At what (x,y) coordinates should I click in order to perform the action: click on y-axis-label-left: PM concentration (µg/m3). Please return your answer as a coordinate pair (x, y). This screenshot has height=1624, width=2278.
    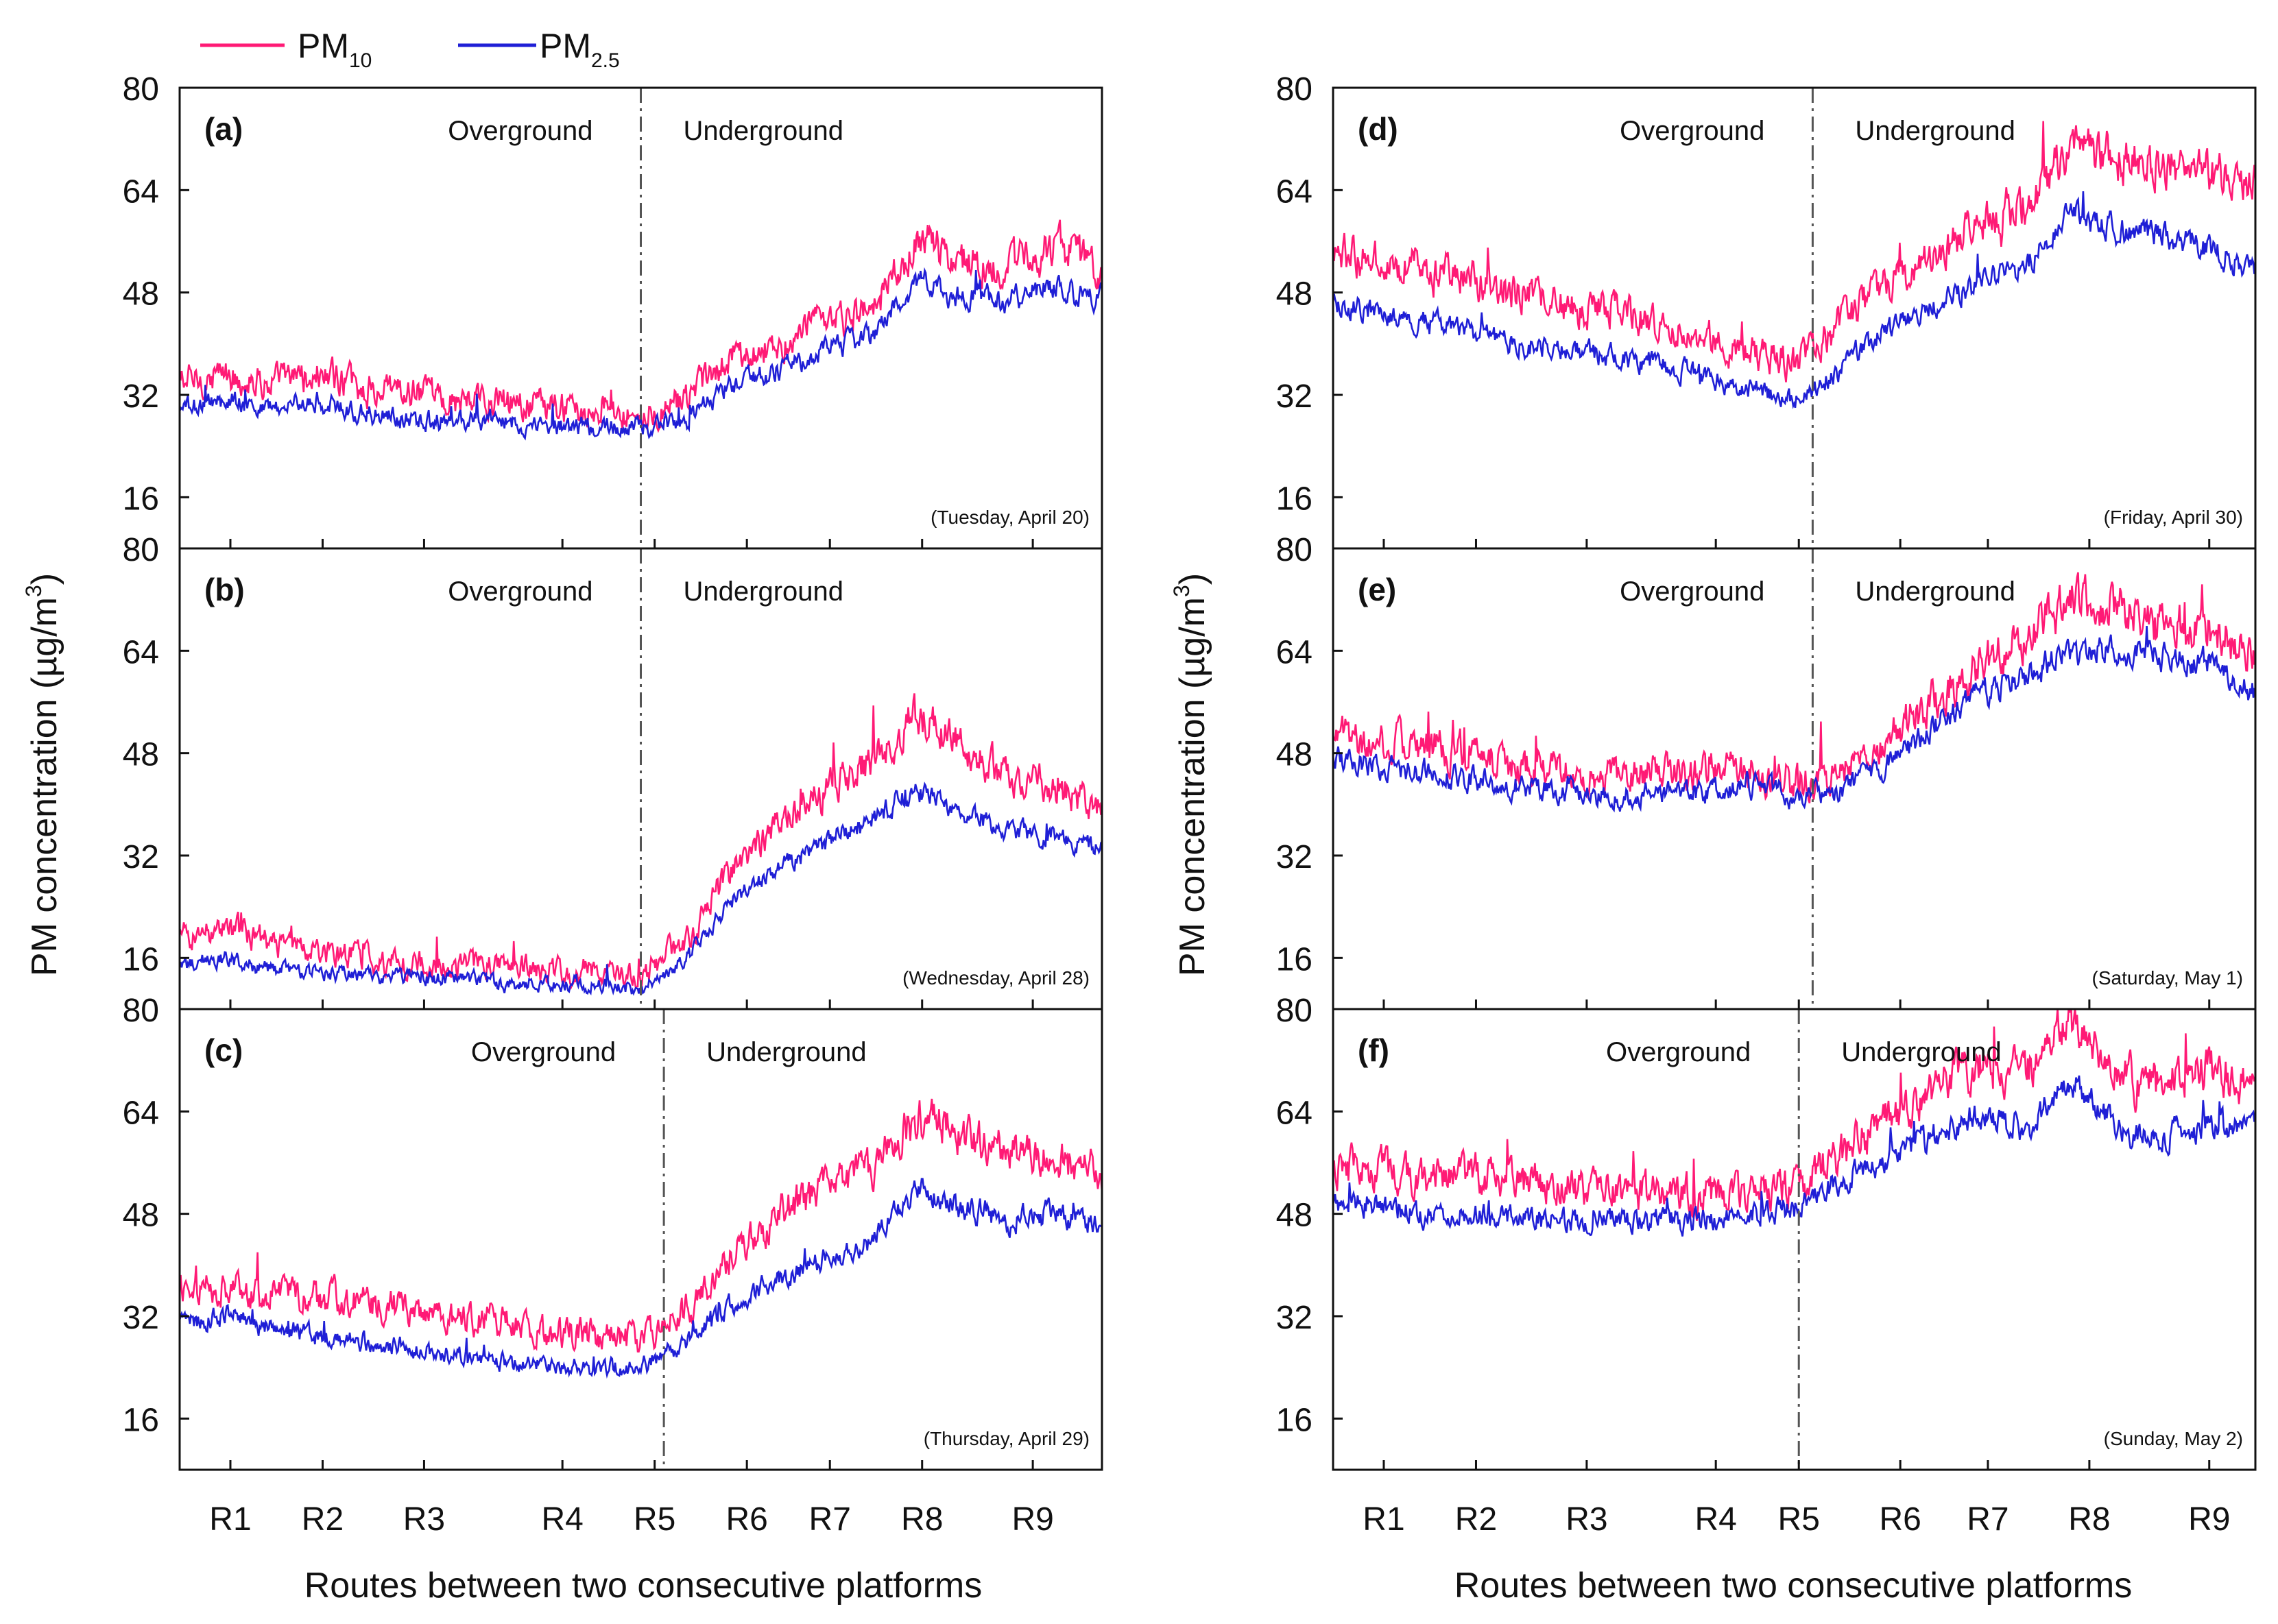
    Looking at the image, I should click on (42, 774).